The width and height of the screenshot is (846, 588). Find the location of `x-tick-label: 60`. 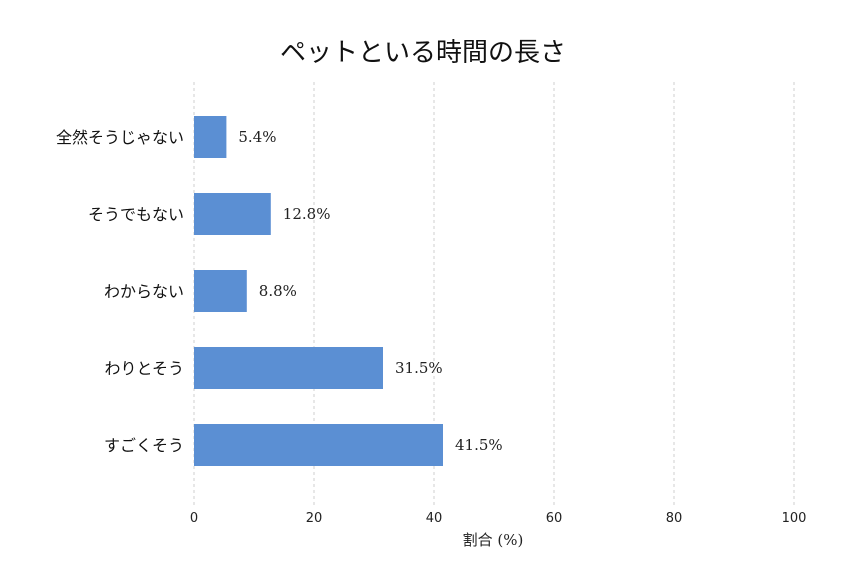

x-tick-label: 60 is located at coordinates (554, 518).